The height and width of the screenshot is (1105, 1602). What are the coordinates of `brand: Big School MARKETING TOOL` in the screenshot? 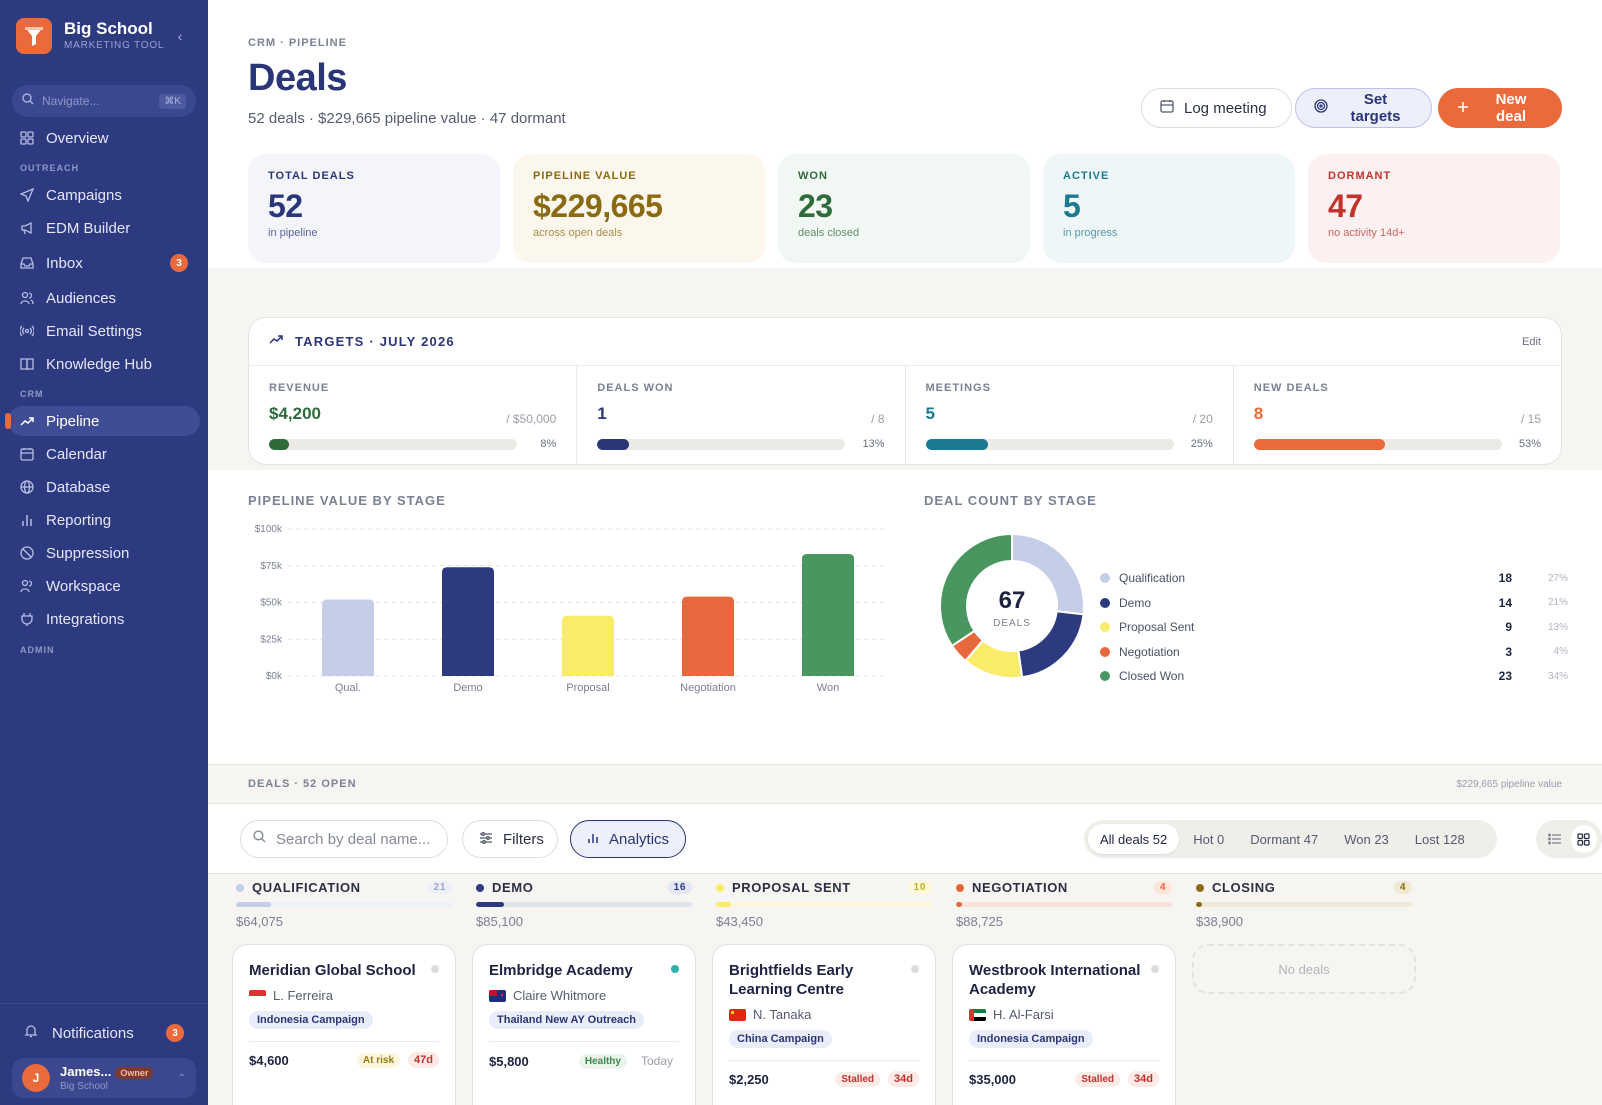 It's located at (90, 36).